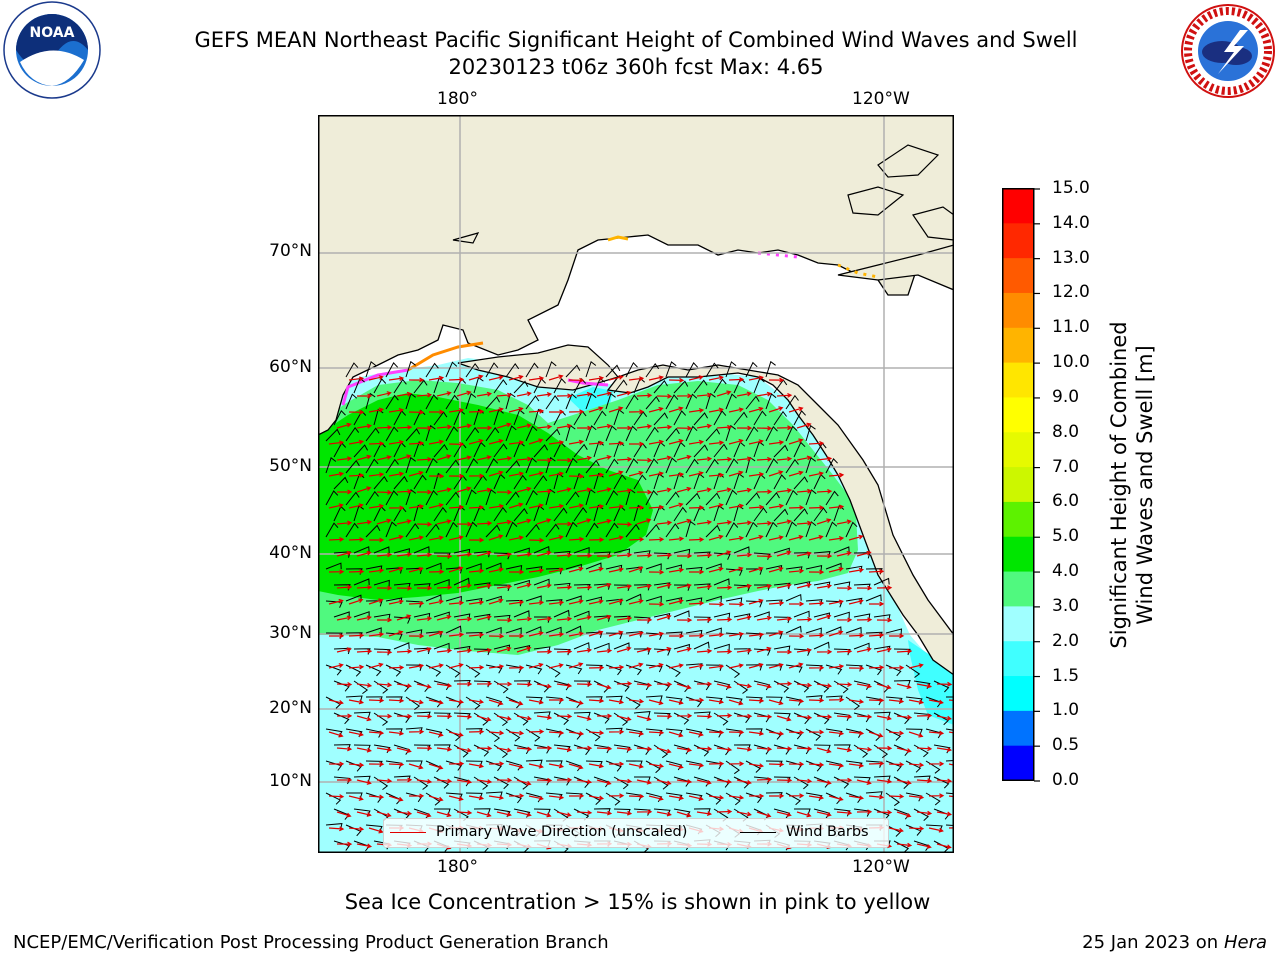 The image size is (1280, 960). Describe the element at coordinates (457, 99) in the screenshot. I see `lon-label-top-180: 180°` at that location.